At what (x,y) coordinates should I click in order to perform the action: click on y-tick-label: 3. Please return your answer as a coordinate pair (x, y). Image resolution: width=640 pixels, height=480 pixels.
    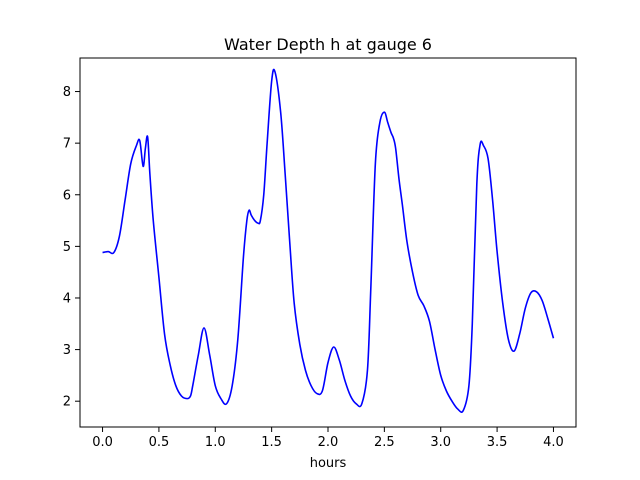
    Looking at the image, I should click on (67, 350).